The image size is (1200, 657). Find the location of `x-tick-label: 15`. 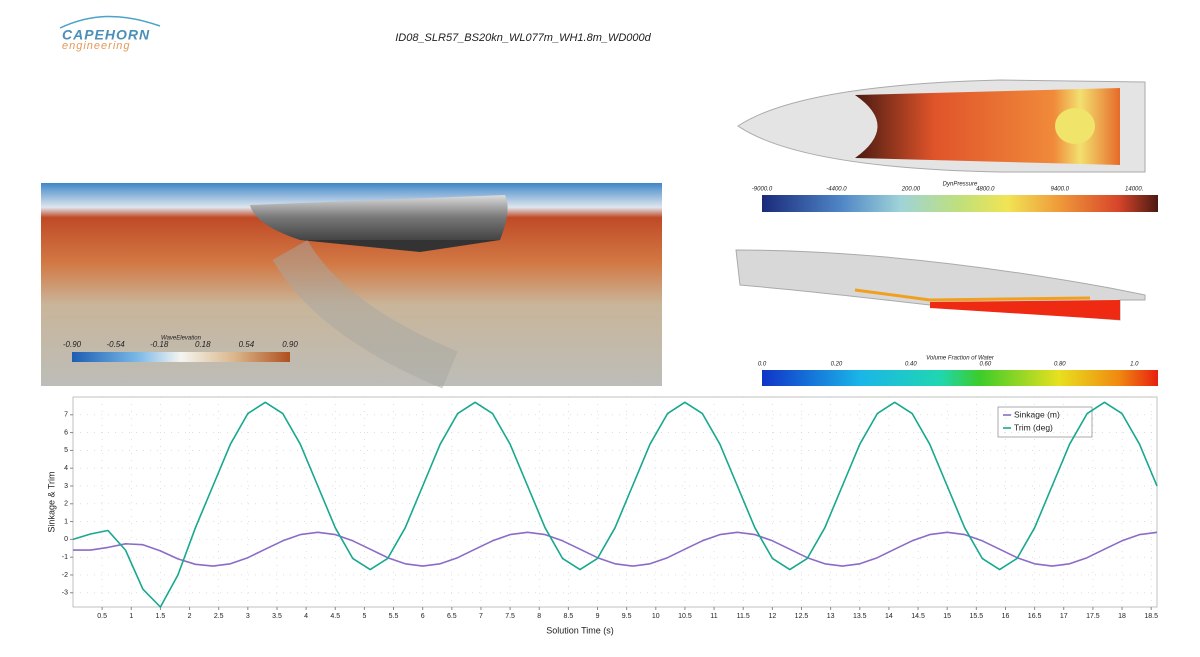

x-tick-label: 15 is located at coordinates (947, 616).